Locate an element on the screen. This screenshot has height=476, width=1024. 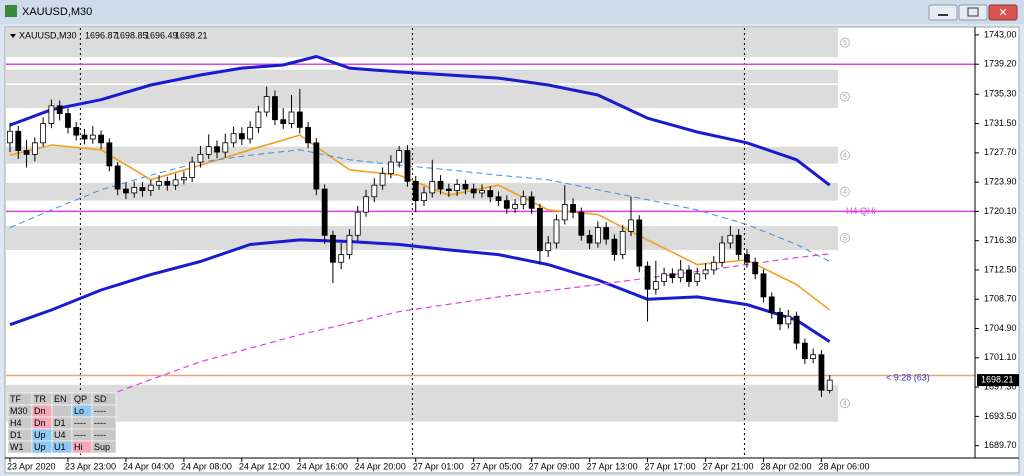
panel-text: Dn is located at coordinates (40, 411).